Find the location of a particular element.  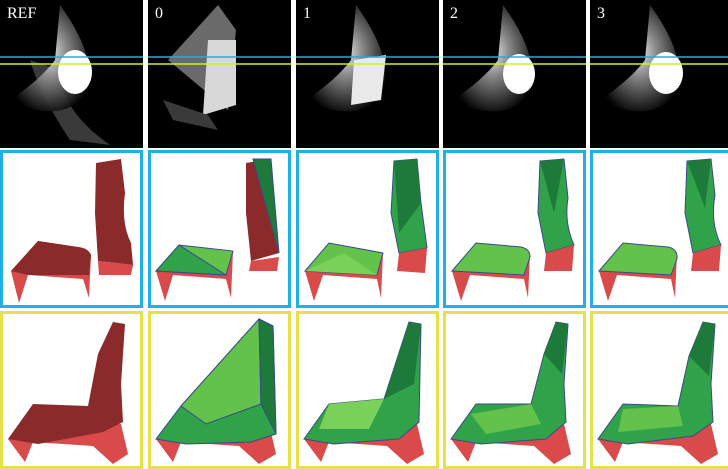

shape-ref-yellow is located at coordinates (68, 393).